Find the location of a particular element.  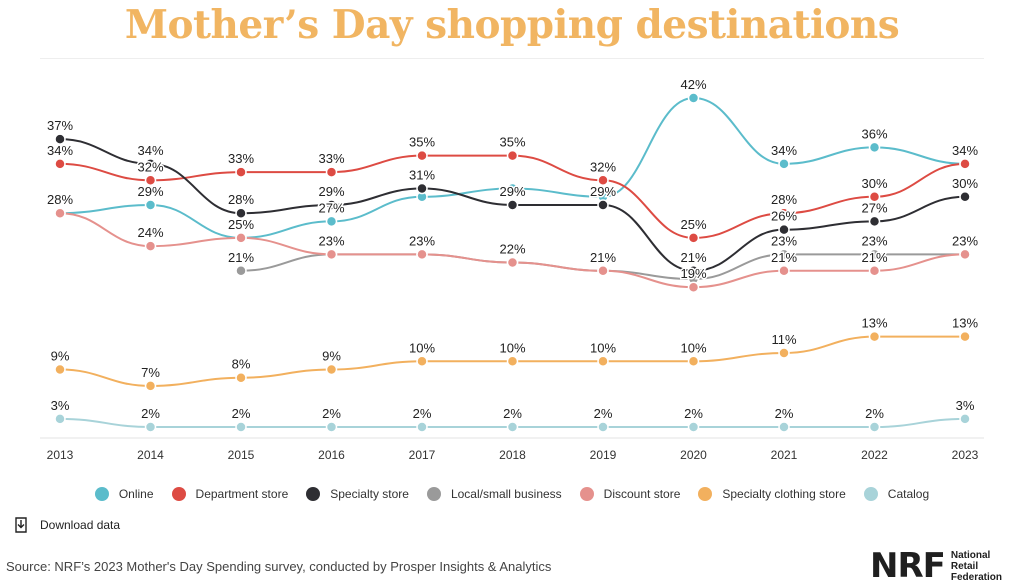

download-icon is located at coordinates (21, 525).